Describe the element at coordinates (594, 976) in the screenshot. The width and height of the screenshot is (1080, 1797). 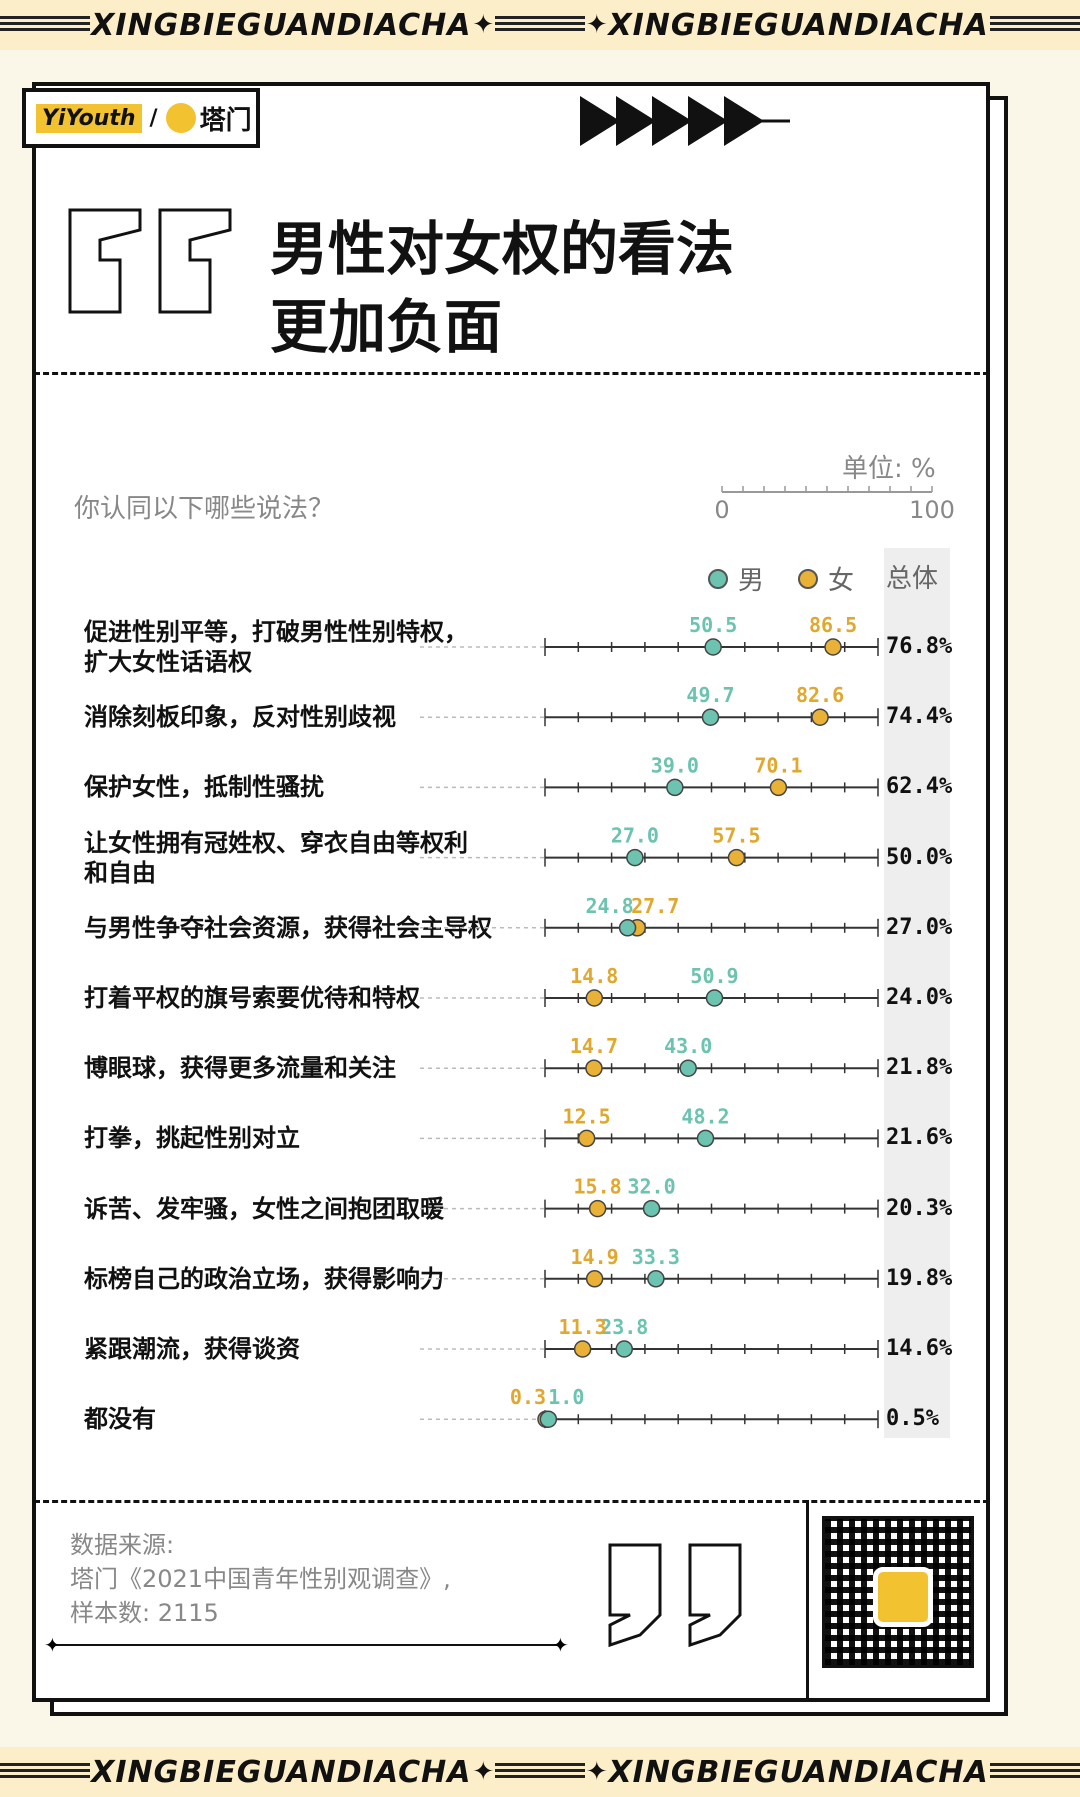
I see `female-value-label: 14.8` at that location.